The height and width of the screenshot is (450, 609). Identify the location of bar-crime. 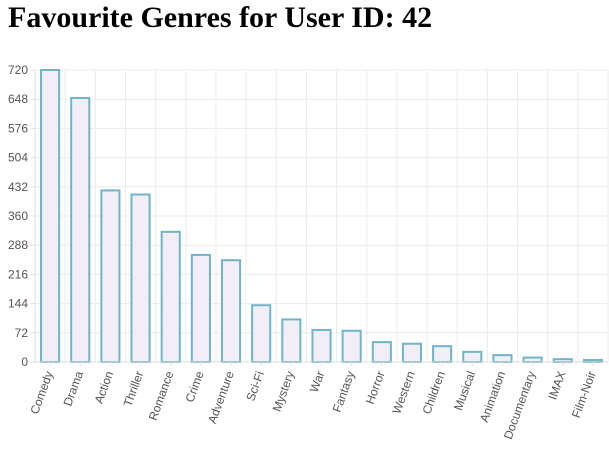
(200, 308).